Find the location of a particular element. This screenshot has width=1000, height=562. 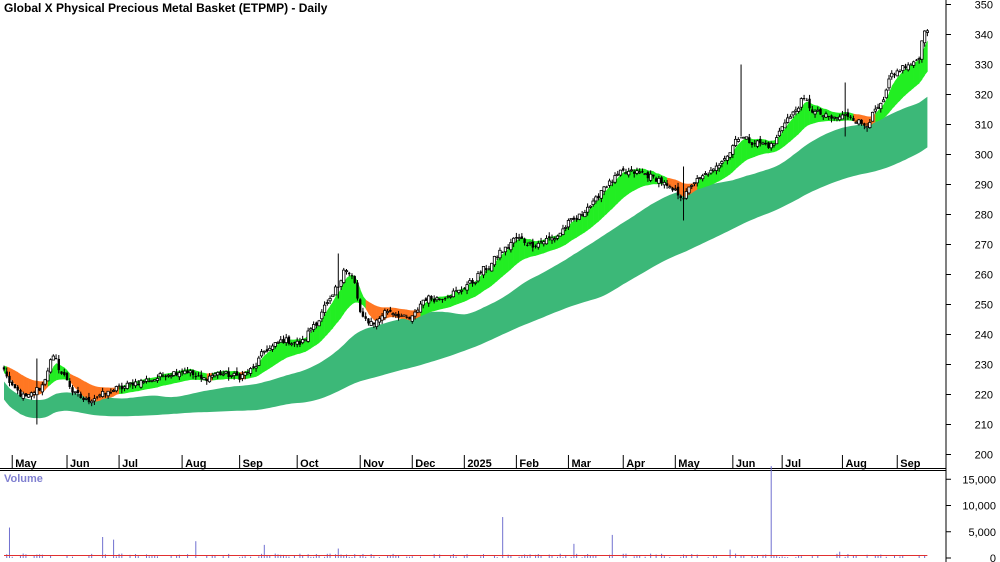

price-tick-label: 230 is located at coordinates (984, 366).